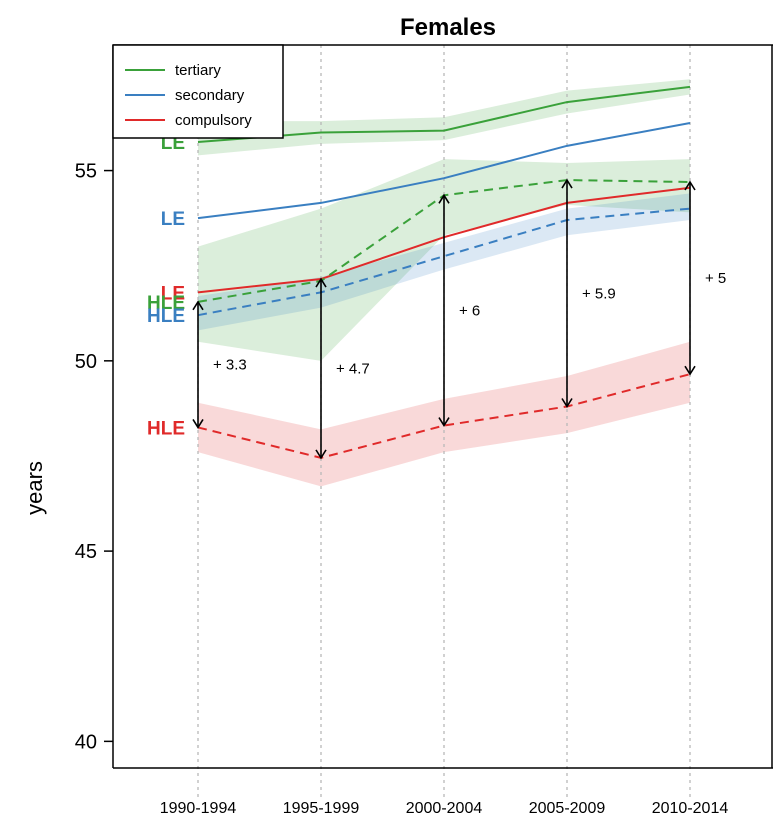 The image size is (773, 822). I want to click on x-tick-label-1990-1994: 1990-1994, so click(198, 808).